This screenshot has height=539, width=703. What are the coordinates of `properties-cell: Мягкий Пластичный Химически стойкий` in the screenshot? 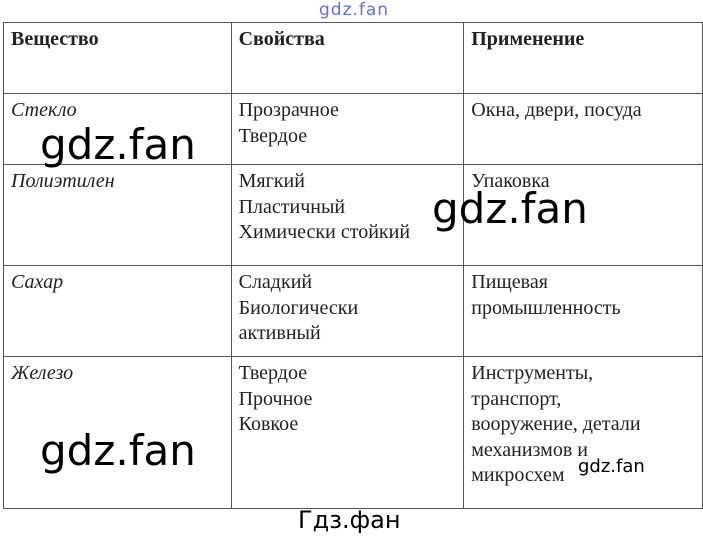 It's located at (347, 215).